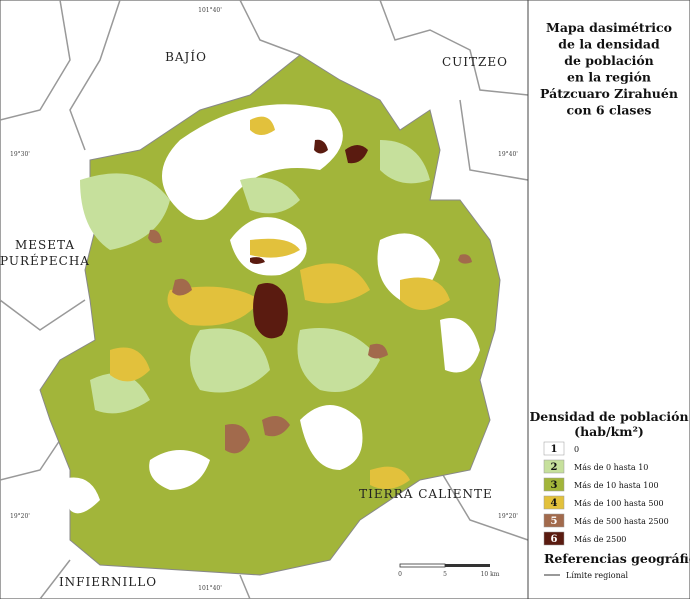 This screenshot has height=599, width=690. What do you see at coordinates (508, 154) in the screenshot?
I see `coord-label: 19°40'` at bounding box center [508, 154].